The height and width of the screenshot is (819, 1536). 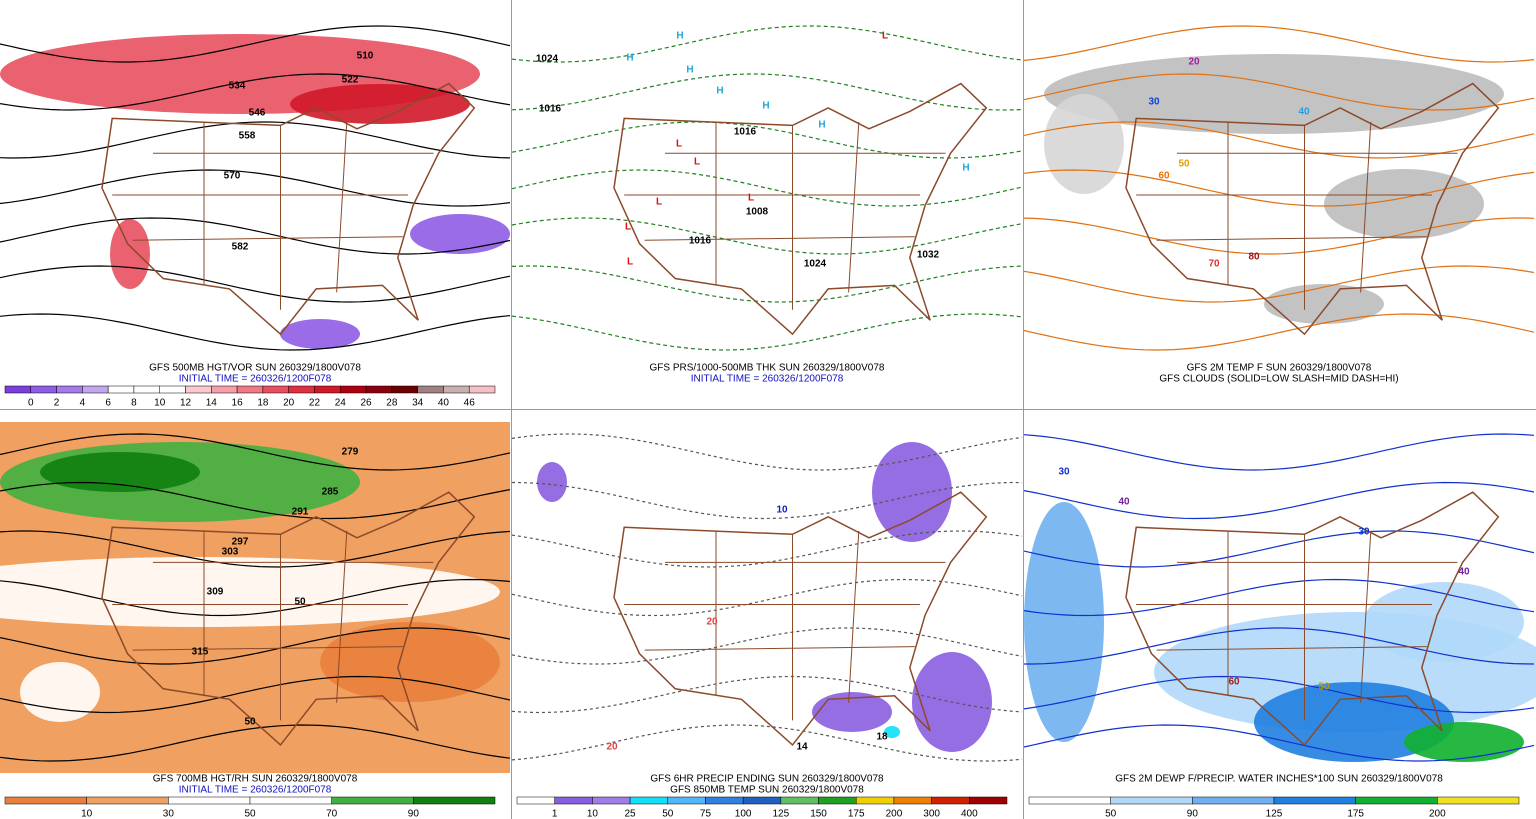 What do you see at coordinates (1279, 368) in the screenshot?
I see `caption: GFS 2M TEMP F SUN 260329/1800V078` at bounding box center [1279, 368].